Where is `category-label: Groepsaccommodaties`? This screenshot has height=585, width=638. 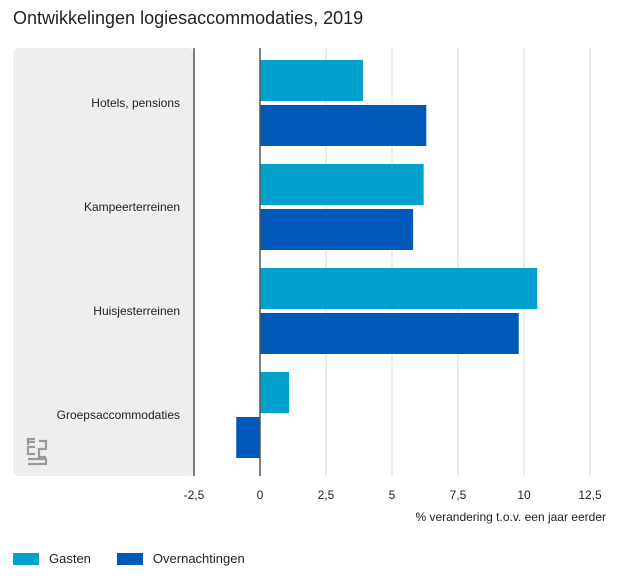
category-label: Groepsaccommodaties is located at coordinates (118, 415).